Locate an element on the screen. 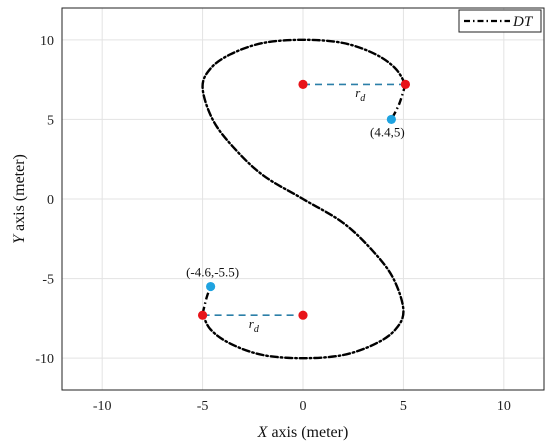 The image size is (550, 443). x-tick-label: 0 is located at coordinates (303, 406).